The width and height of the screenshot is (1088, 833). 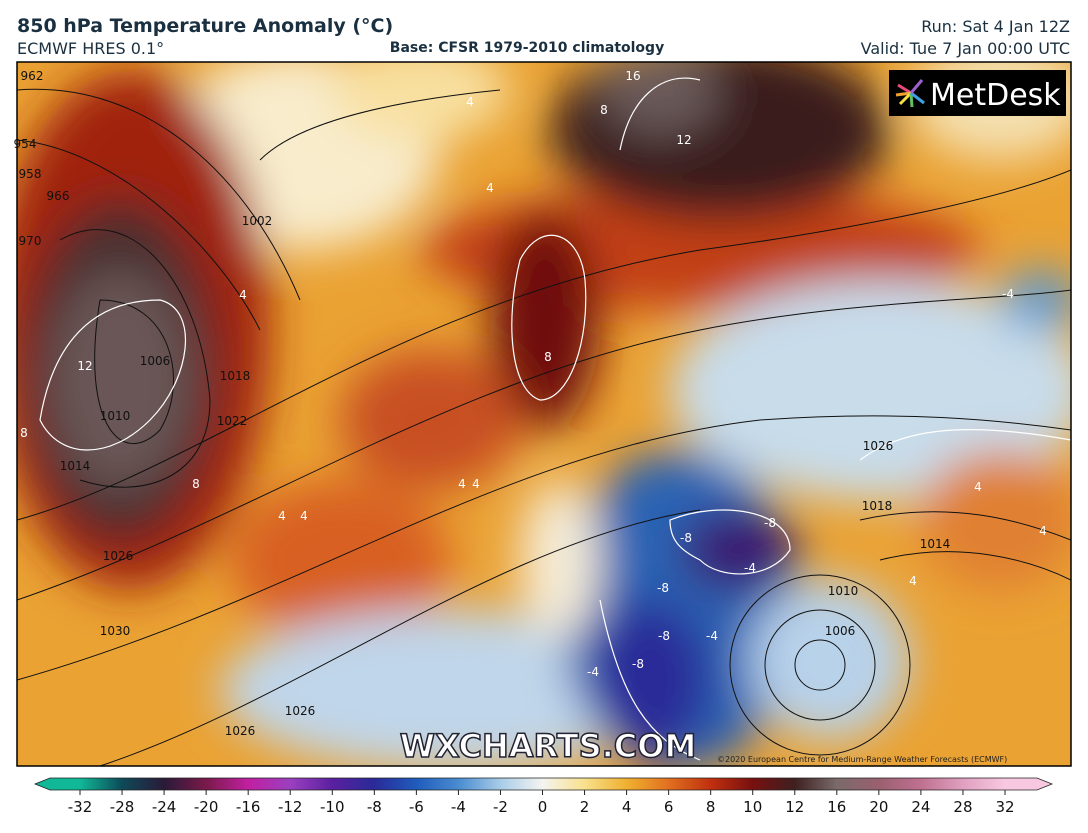 I want to click on colorbar-tick-label: -2, so click(x=500, y=807).